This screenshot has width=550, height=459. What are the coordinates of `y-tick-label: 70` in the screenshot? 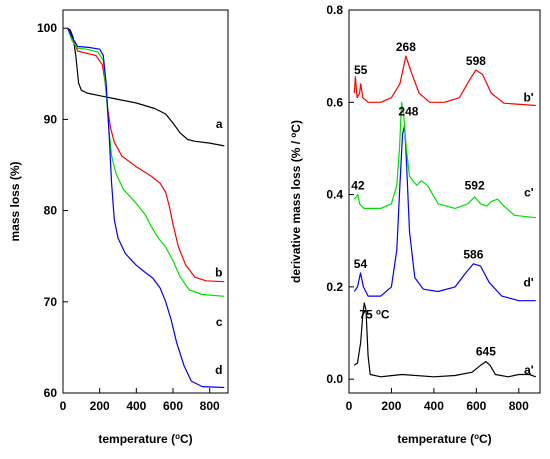 It's located at (51, 302).